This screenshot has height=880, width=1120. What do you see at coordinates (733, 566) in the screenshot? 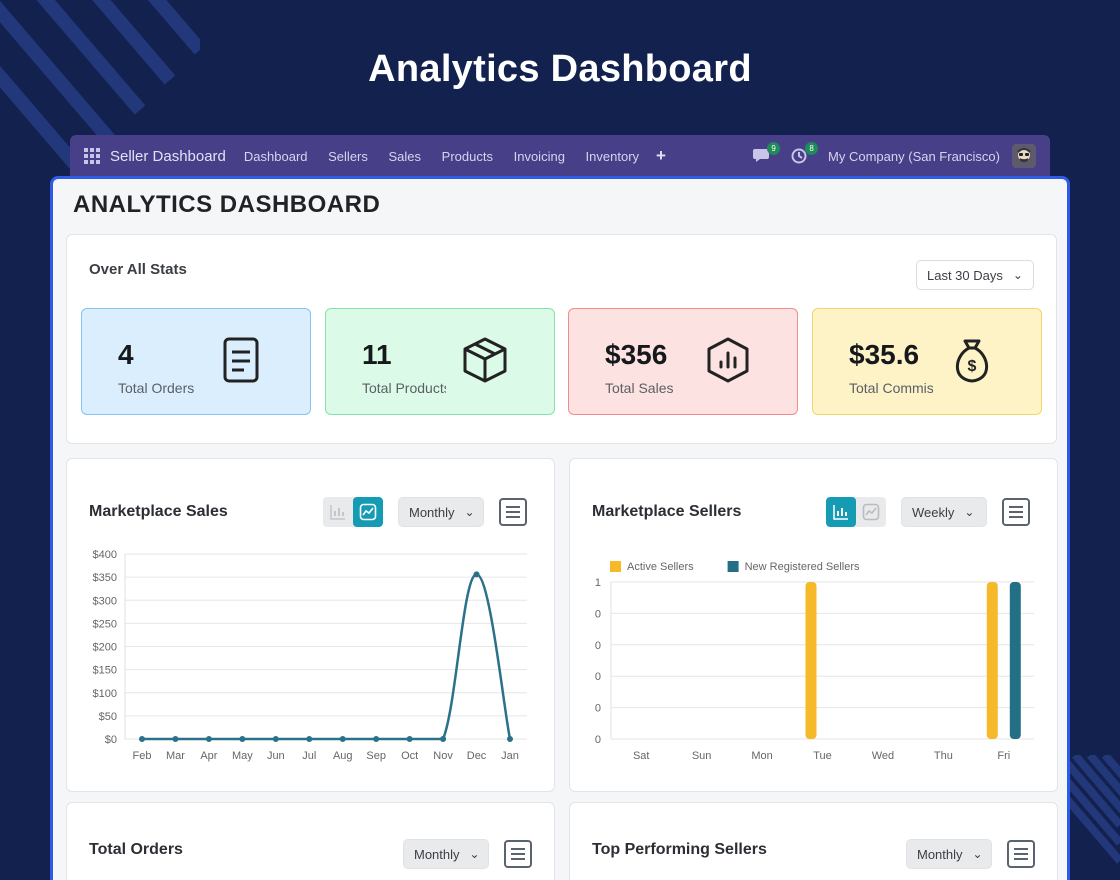
I see `legend-swatch` at bounding box center [733, 566].